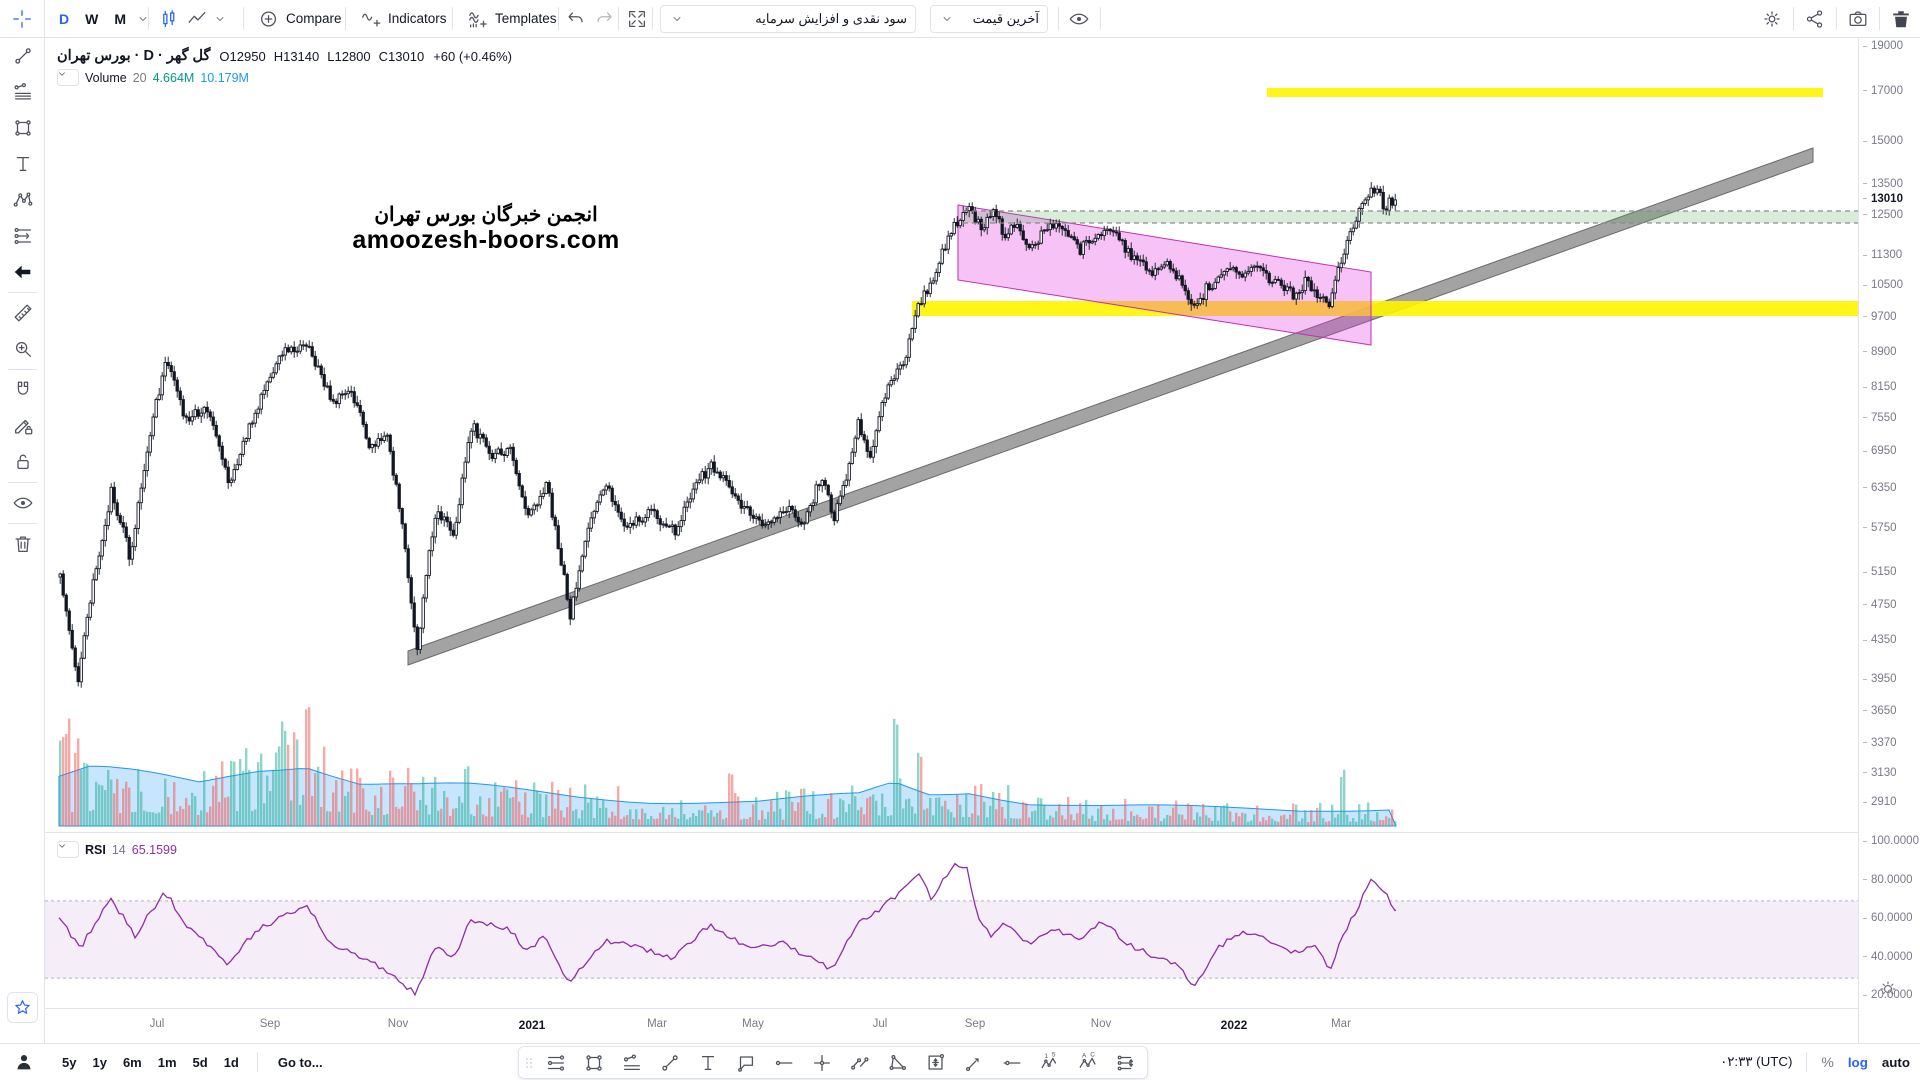  I want to click on range-1m-button: 1m, so click(167, 1062).